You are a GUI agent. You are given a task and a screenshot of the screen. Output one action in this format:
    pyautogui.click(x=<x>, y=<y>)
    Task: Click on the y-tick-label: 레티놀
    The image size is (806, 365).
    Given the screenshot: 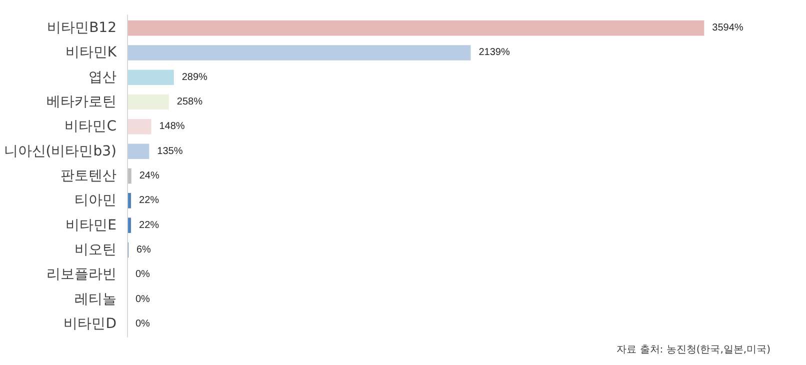 What is the action you would take?
    pyautogui.click(x=95, y=299)
    